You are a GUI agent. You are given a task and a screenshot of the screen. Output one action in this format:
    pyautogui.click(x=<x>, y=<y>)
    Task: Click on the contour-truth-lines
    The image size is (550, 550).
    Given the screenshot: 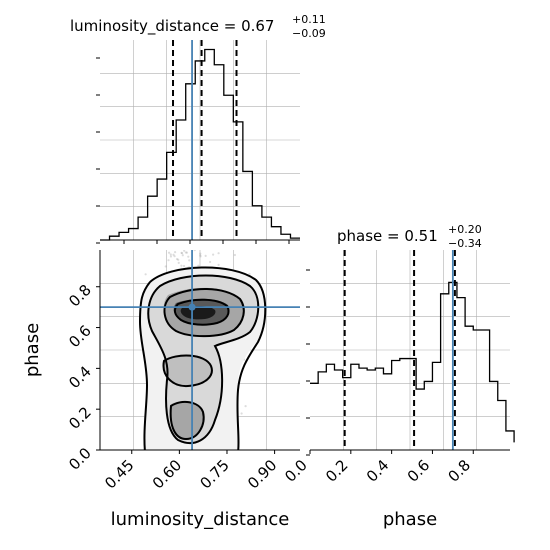 What is the action you would take?
    pyautogui.click(x=200, y=350)
    